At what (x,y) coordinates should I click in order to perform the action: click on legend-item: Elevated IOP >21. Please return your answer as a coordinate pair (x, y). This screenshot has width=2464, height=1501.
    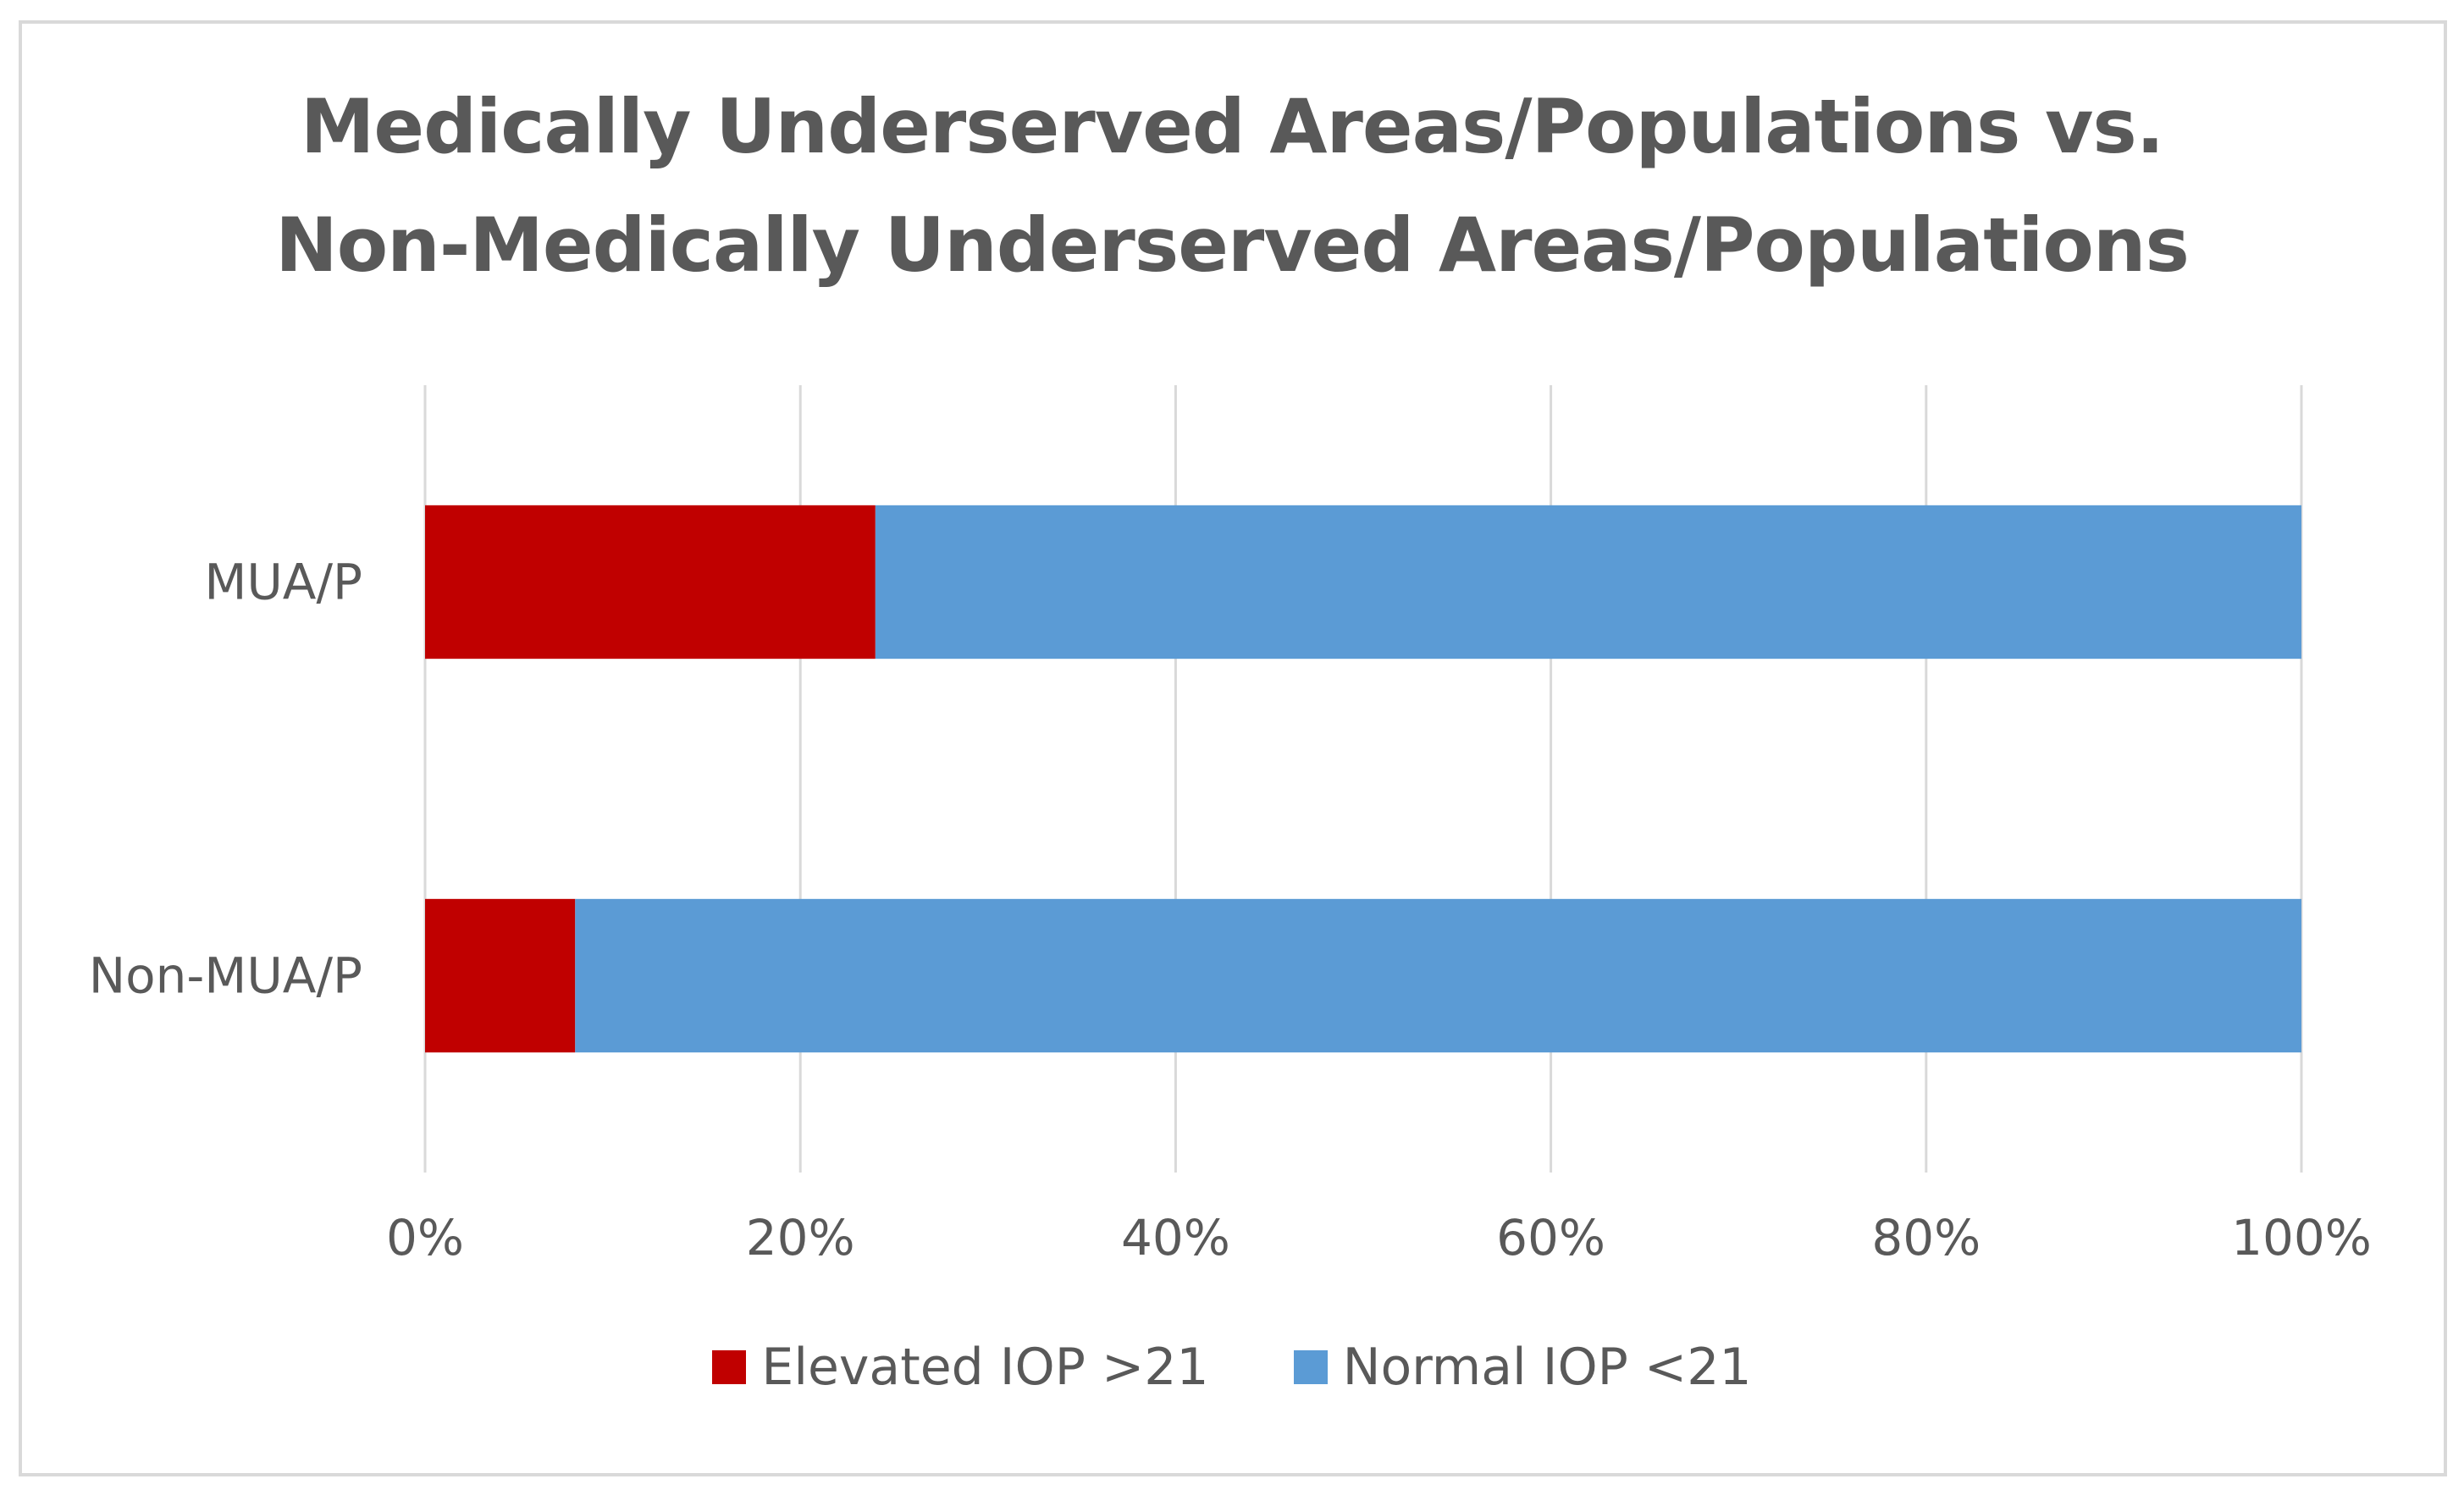
    Looking at the image, I should click on (960, 1367).